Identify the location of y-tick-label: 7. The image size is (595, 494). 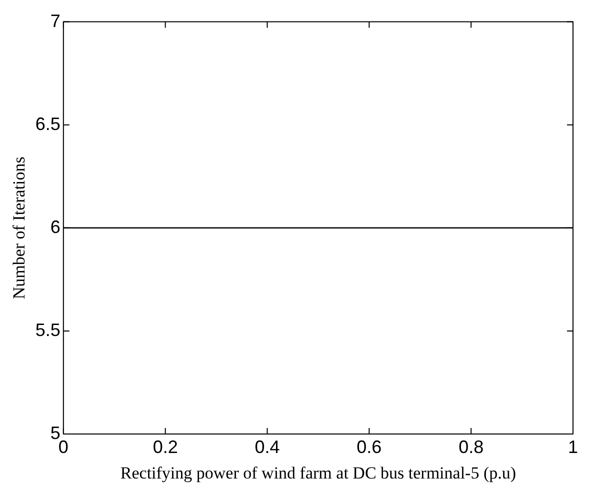
(55, 20).